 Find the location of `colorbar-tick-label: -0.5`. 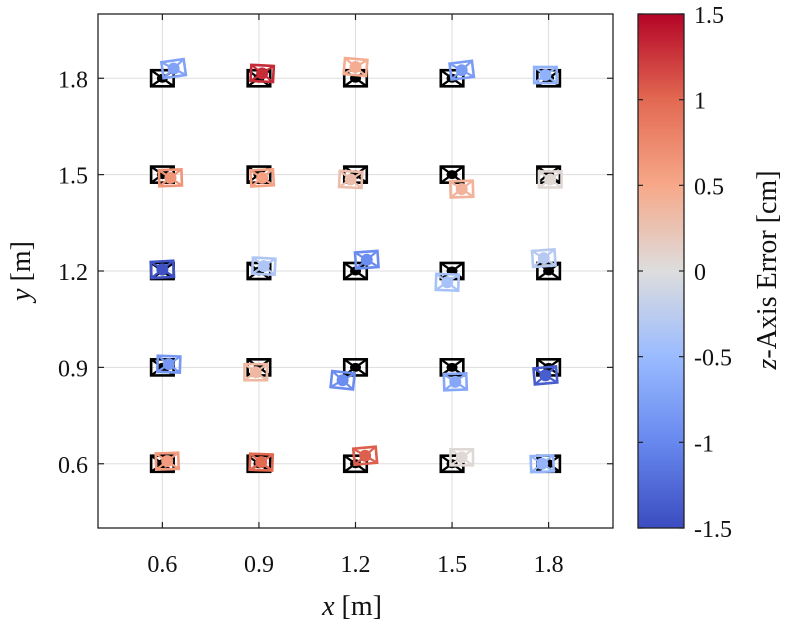

colorbar-tick-label: -0.5 is located at coordinates (713, 359).